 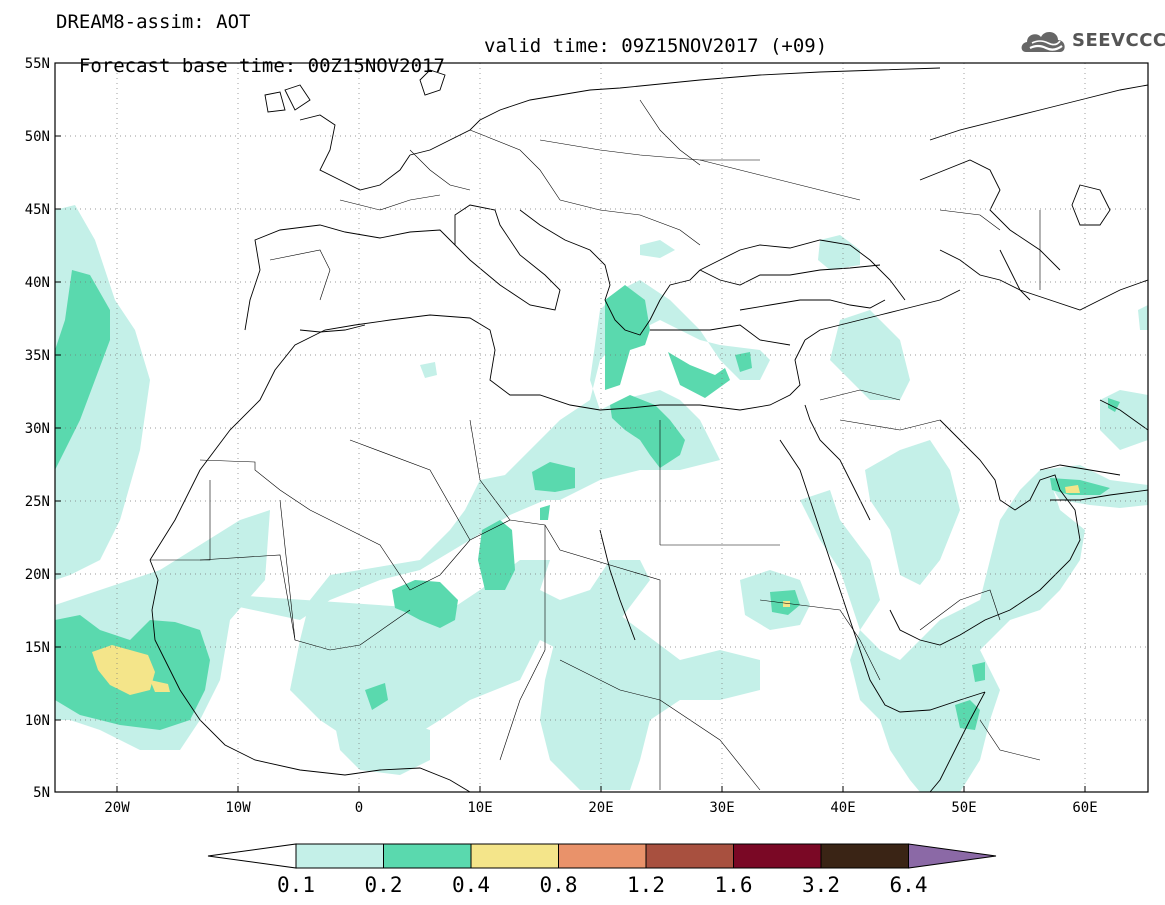 I want to click on colorbar-label: 0.1, so click(x=296, y=885).